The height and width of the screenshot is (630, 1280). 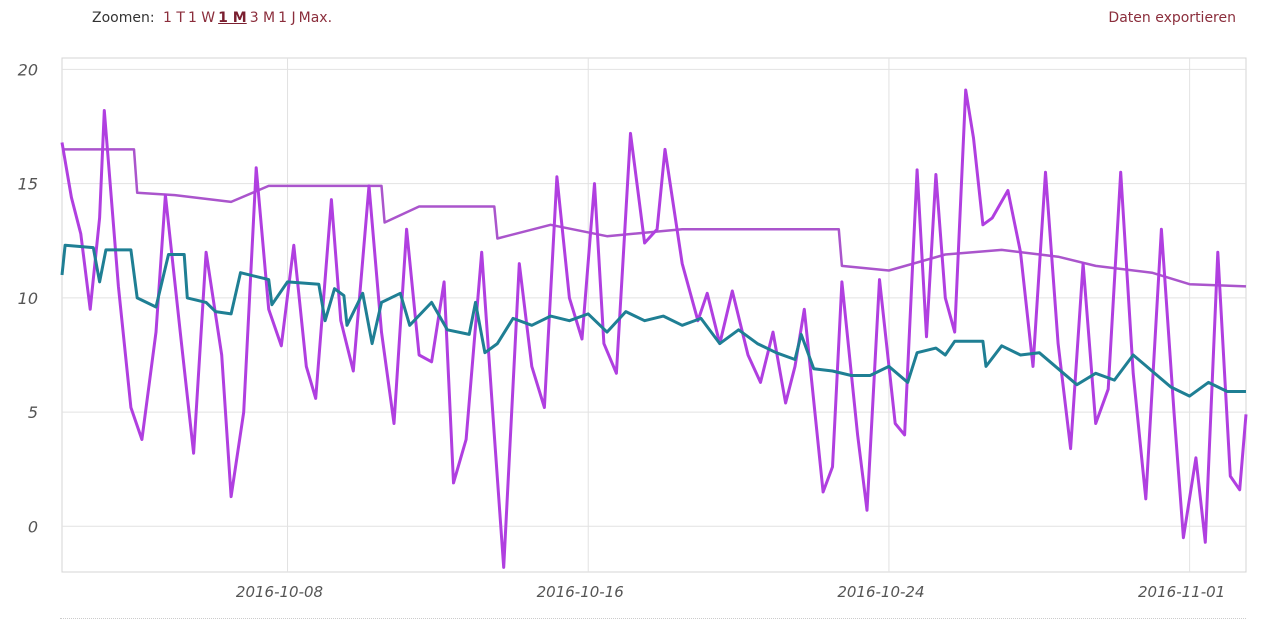 I want to click on y-tick-label: 20, so click(x=28, y=69).